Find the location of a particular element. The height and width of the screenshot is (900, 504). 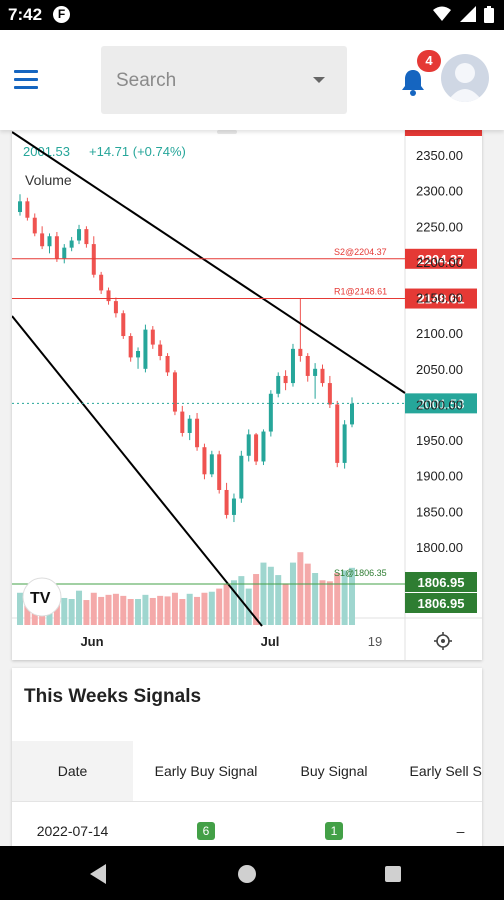

search-placeholder: Search is located at coordinates (146, 80).